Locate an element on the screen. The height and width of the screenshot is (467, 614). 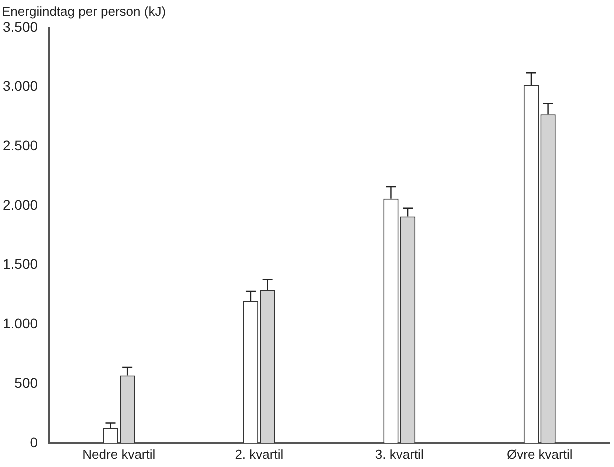
x-tick-label: Øvre kvartil is located at coordinates (540, 454).